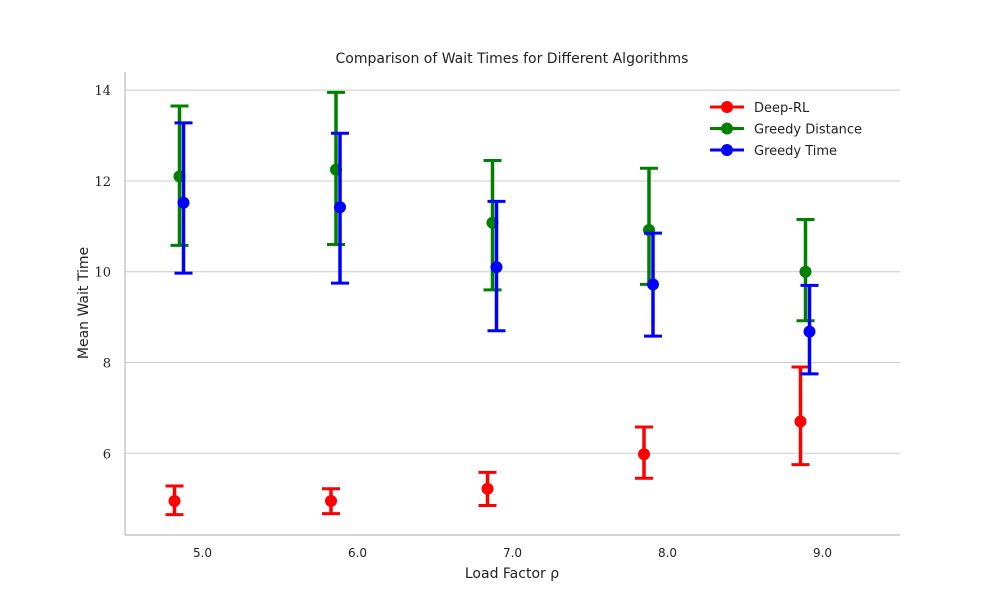  I want to click on legend-label: Greedy Distance, so click(808, 130).